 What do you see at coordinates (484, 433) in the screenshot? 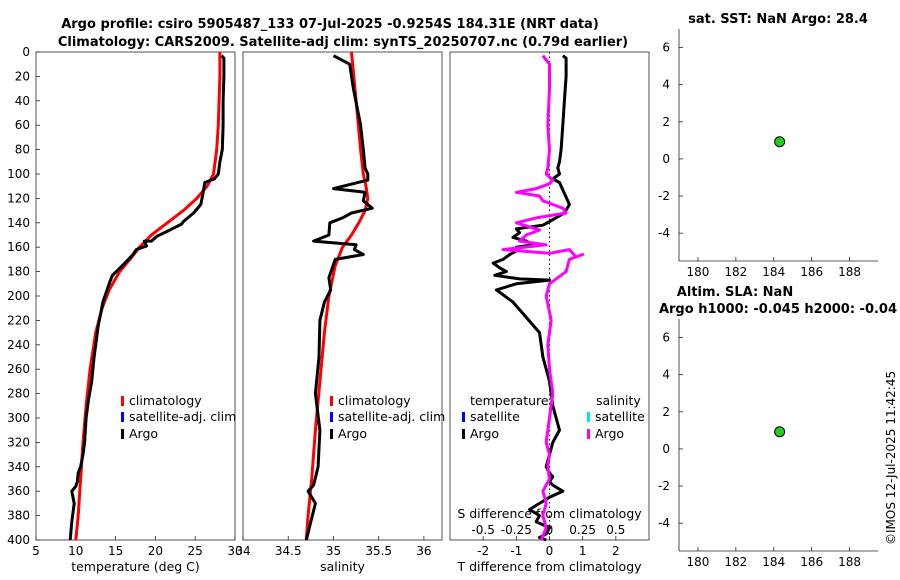
I see `legend-temperature-argo: Argo` at bounding box center [484, 433].